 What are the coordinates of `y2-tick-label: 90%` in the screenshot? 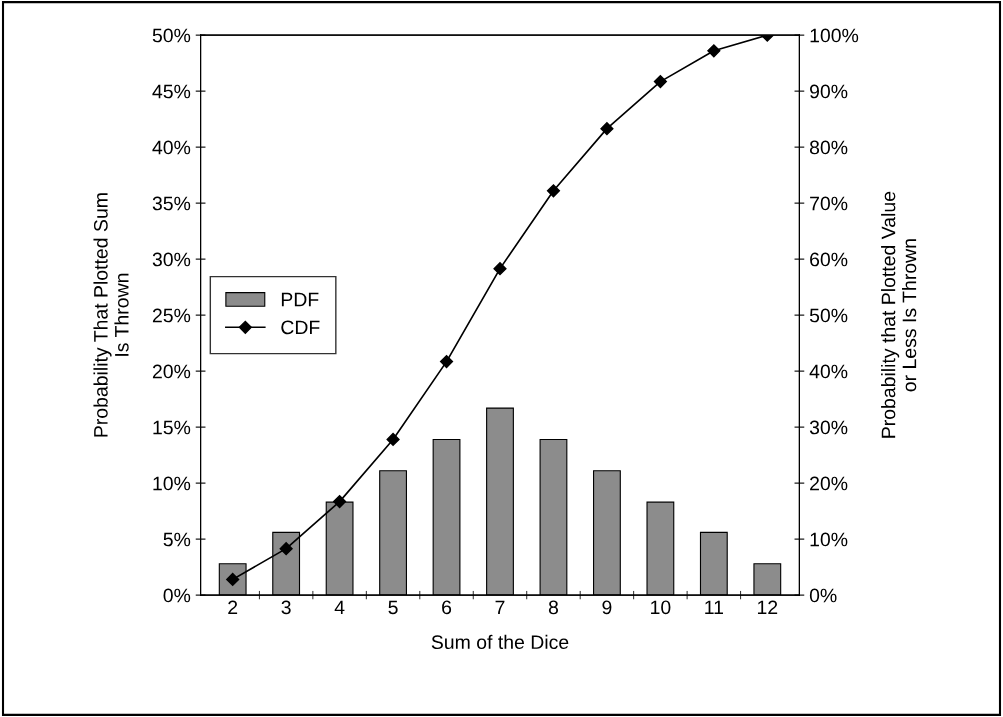 It's located at (829, 91).